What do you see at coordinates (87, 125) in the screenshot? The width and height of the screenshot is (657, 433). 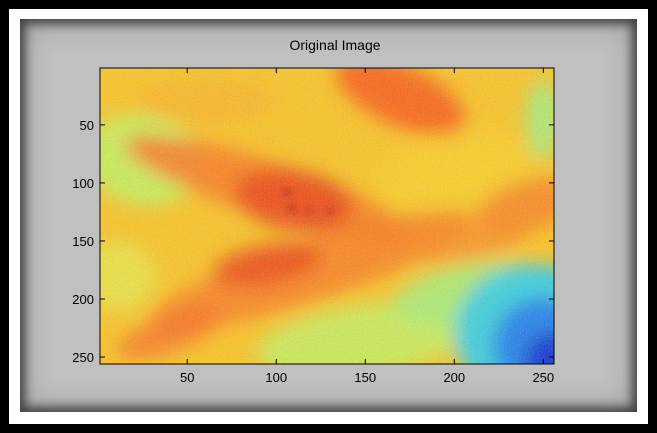 I see `y-tick-label: 50` at bounding box center [87, 125].